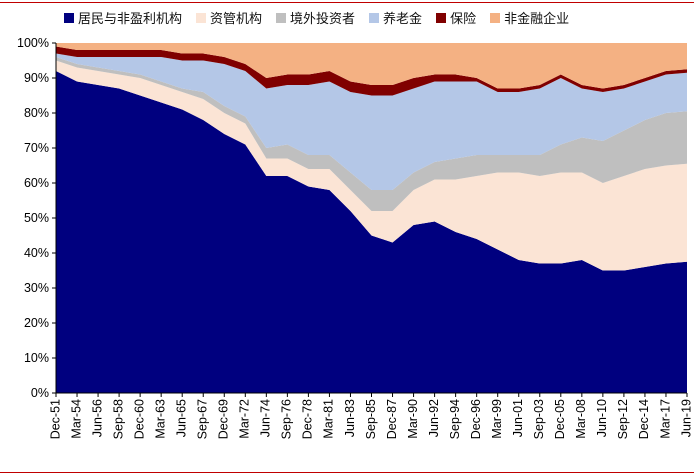 The width and height of the screenshot is (694, 475). I want to click on x-tick-label: Sep-03, so click(539, 419).